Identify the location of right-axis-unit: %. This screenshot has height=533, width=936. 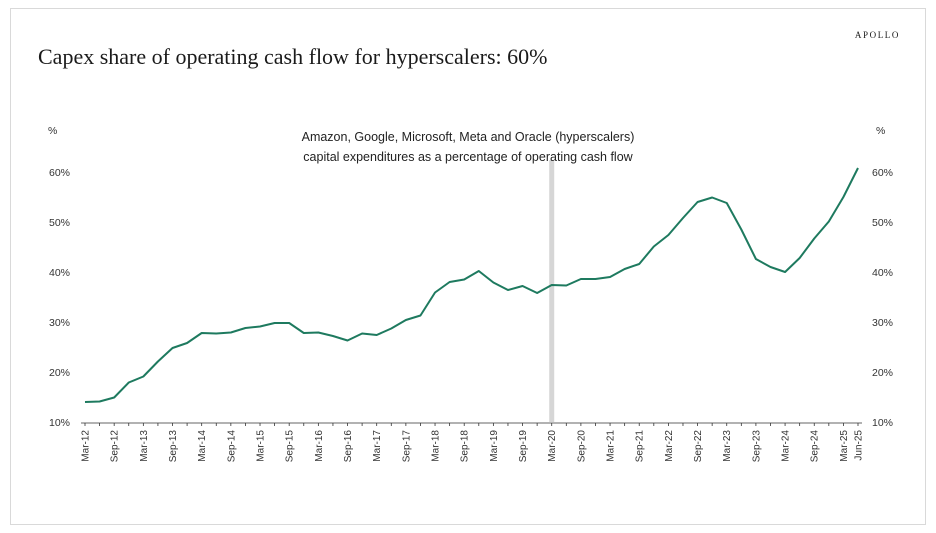
(880, 131).